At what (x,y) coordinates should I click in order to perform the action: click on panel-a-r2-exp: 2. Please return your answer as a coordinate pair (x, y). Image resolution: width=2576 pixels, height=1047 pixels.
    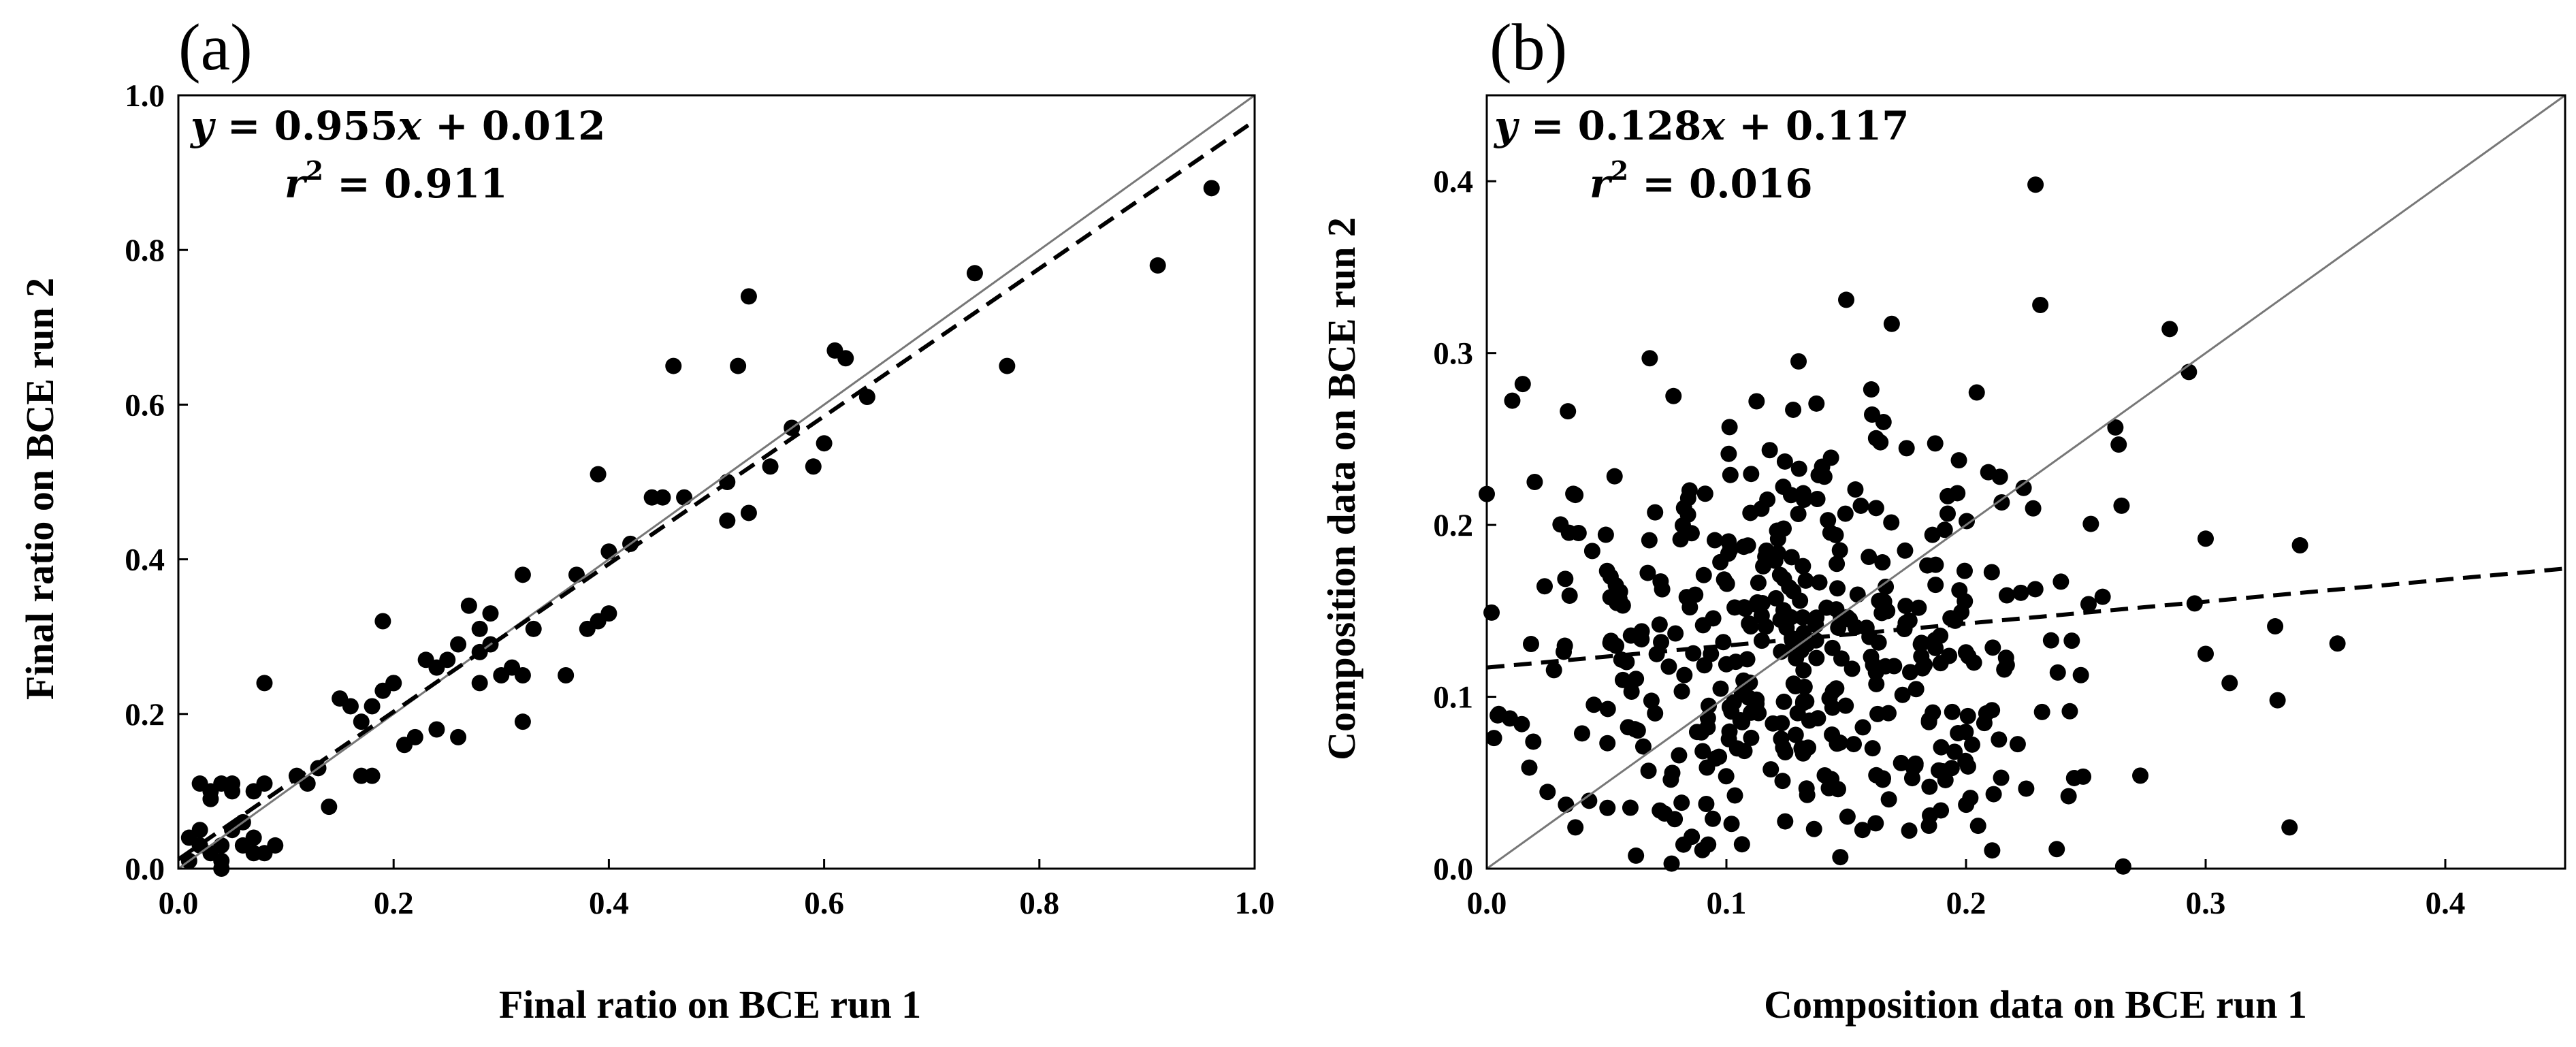
    Looking at the image, I should click on (314, 170).